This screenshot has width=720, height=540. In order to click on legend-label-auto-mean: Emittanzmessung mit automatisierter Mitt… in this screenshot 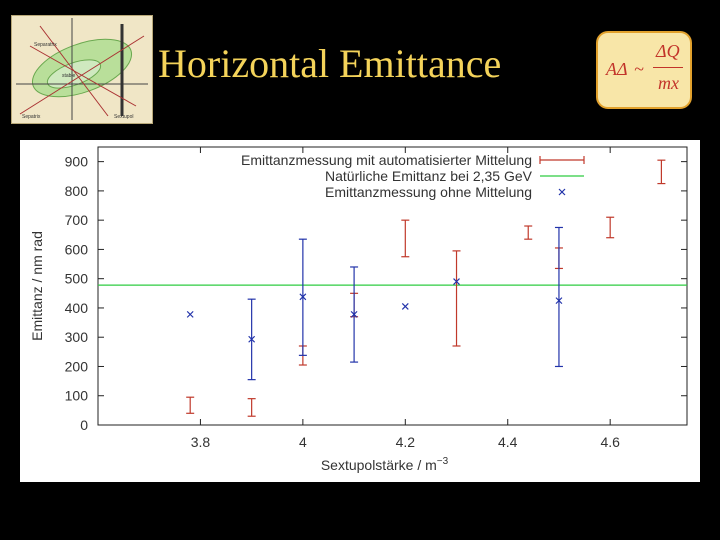, I will do `click(386, 160)`.